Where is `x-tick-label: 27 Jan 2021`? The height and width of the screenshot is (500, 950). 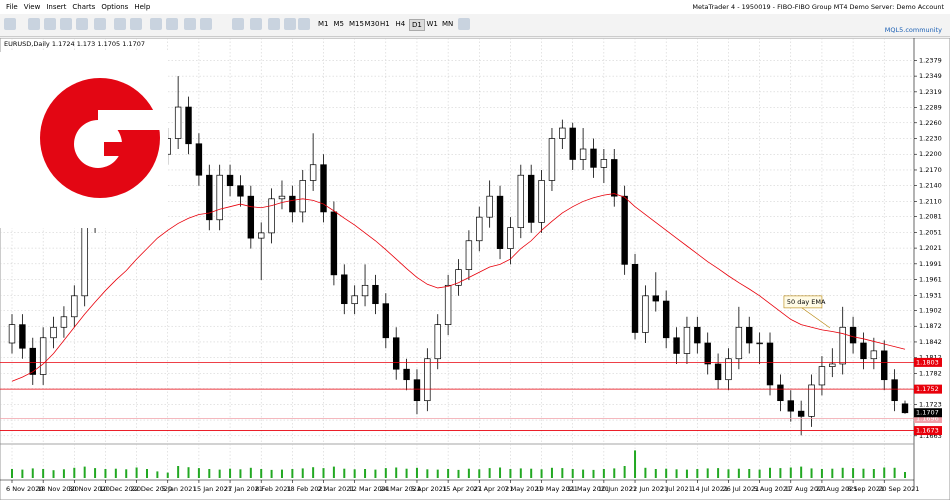
x-tick-label: 27 Jan 2021 is located at coordinates (243, 489).